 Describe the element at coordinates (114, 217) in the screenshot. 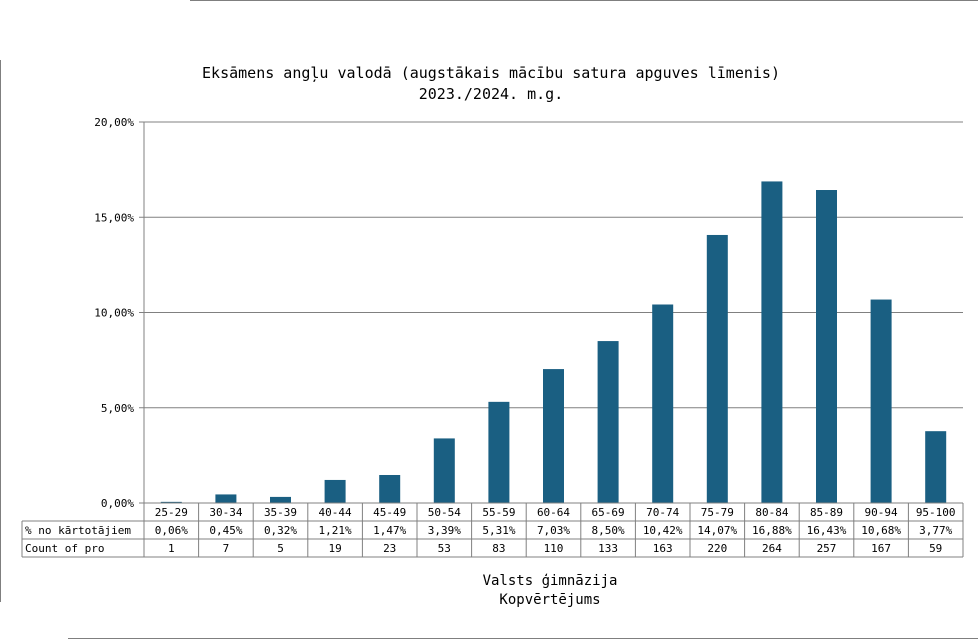

I see `y-tick-label: 15,00%` at that location.